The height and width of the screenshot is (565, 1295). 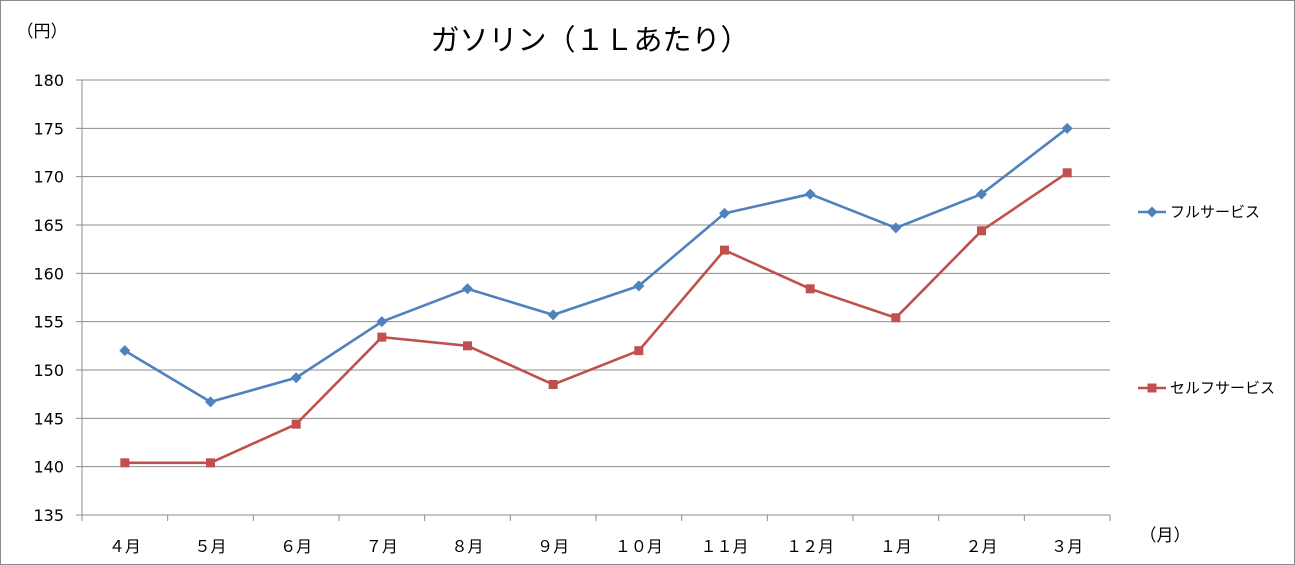 What do you see at coordinates (48, 225) in the screenshot?
I see `y-tick-label: 165` at bounding box center [48, 225].